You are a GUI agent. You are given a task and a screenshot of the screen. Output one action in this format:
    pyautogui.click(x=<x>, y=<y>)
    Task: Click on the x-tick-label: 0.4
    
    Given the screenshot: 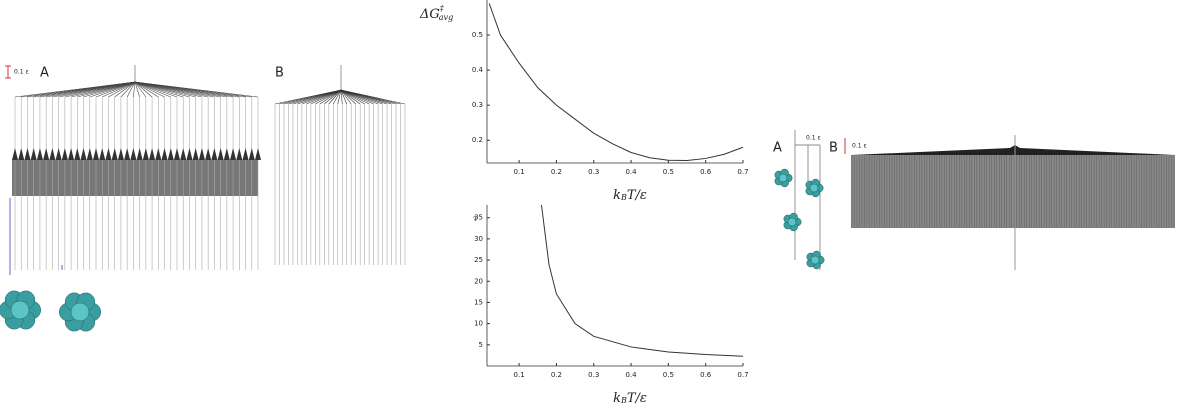 What is the action you would take?
    pyautogui.click(x=631, y=375)
    